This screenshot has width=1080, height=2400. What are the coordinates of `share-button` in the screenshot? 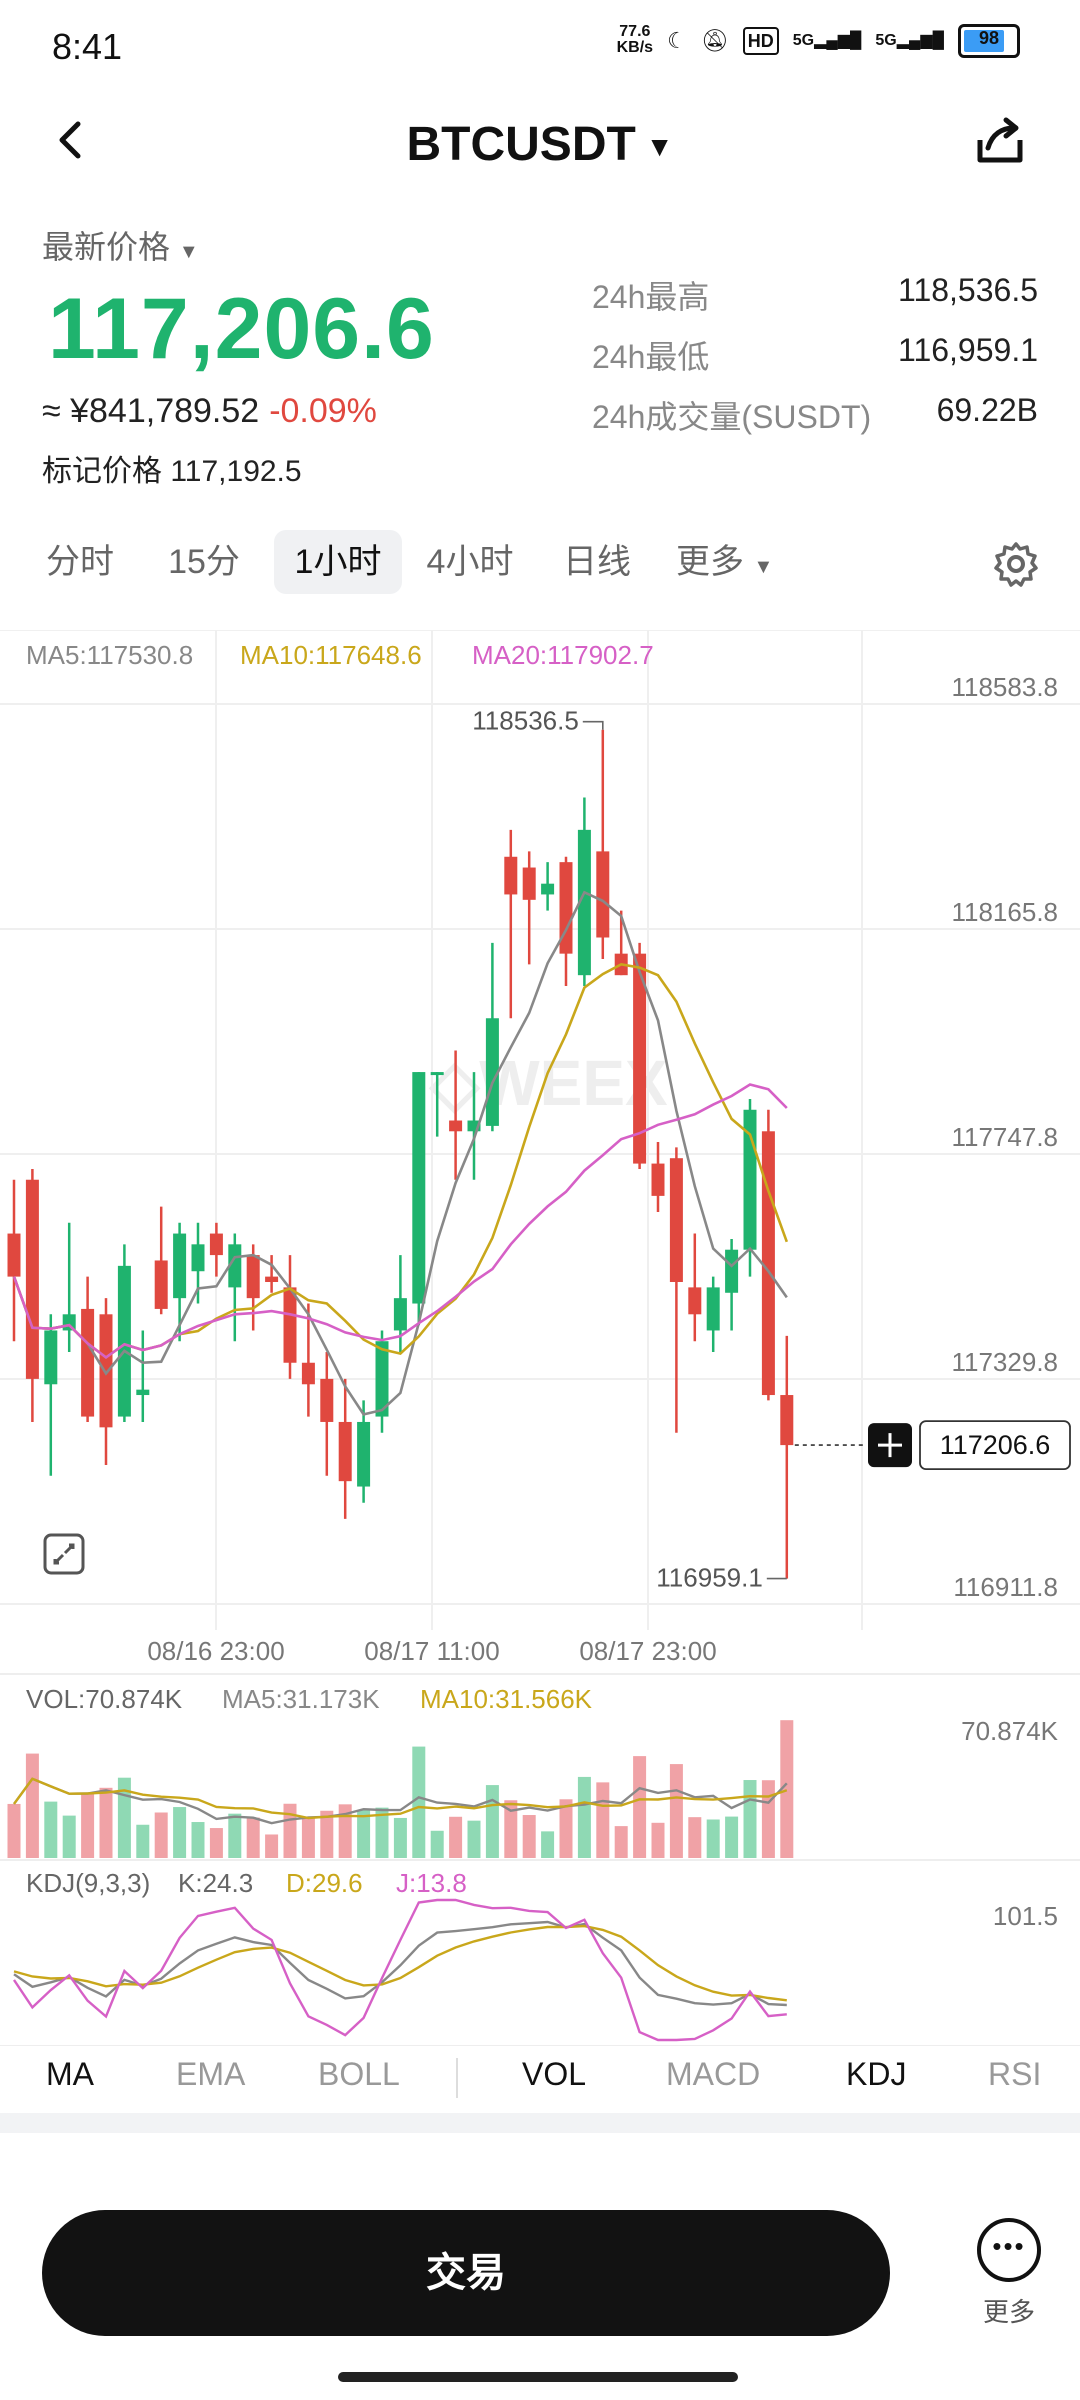 It's located at (1000, 140).